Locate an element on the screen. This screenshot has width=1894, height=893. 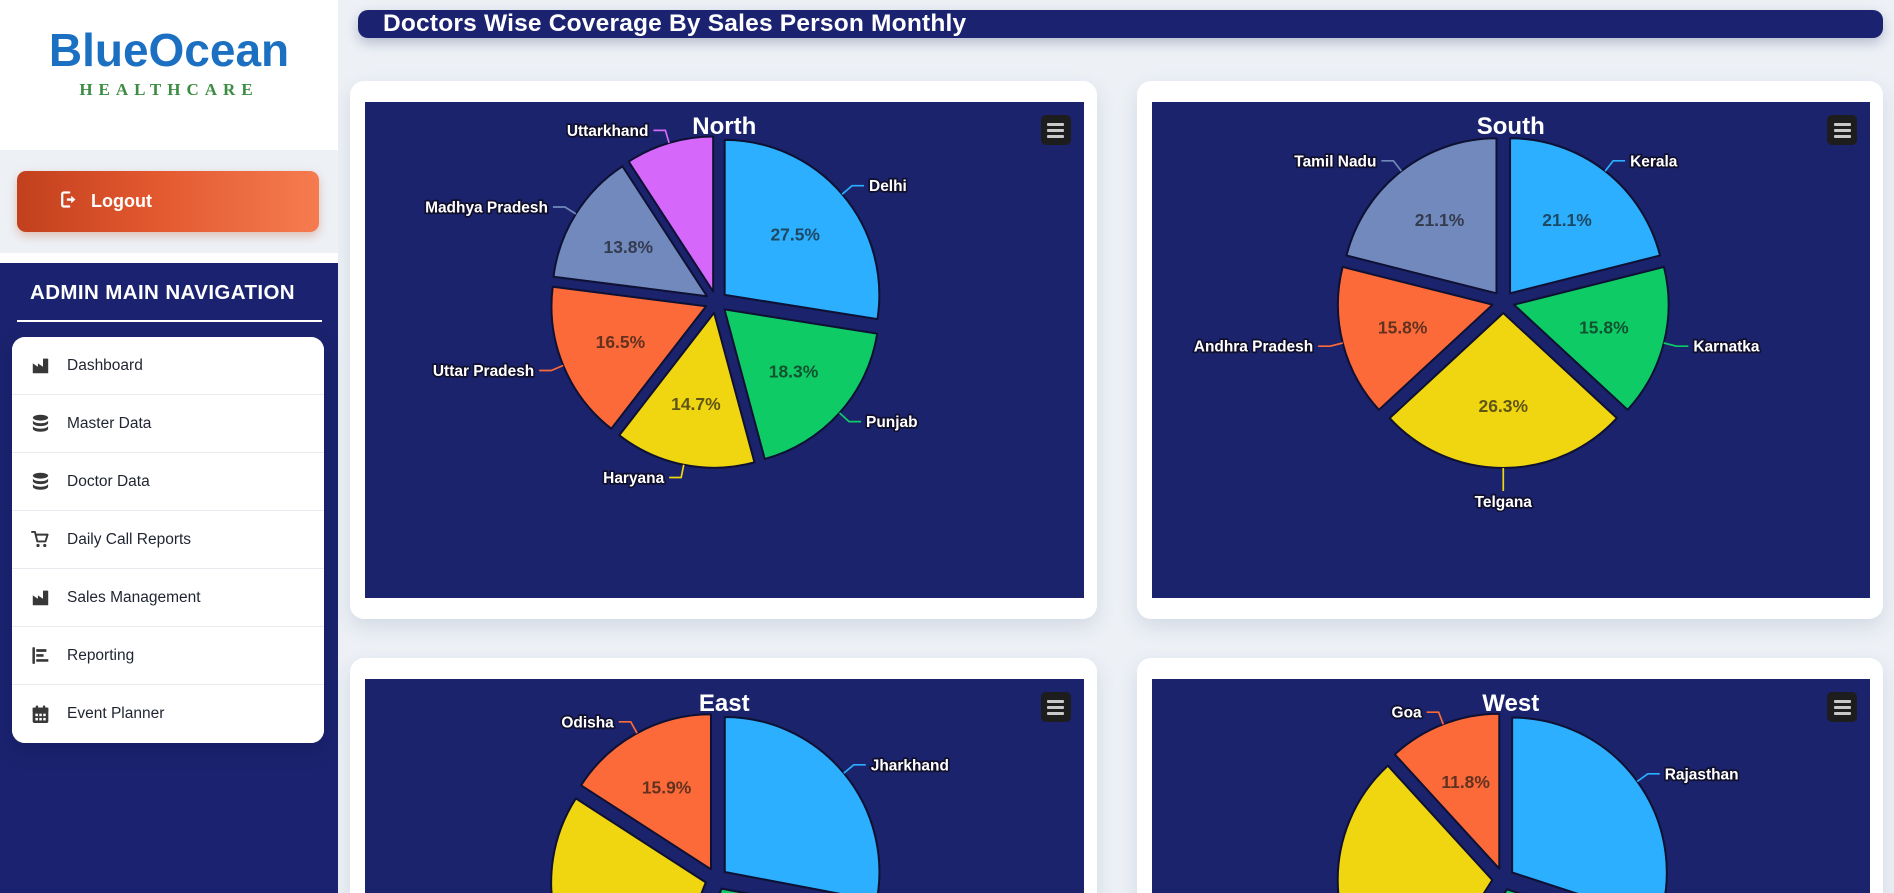
pie-slice-tamil-nadu is located at coordinates (1420, 216).